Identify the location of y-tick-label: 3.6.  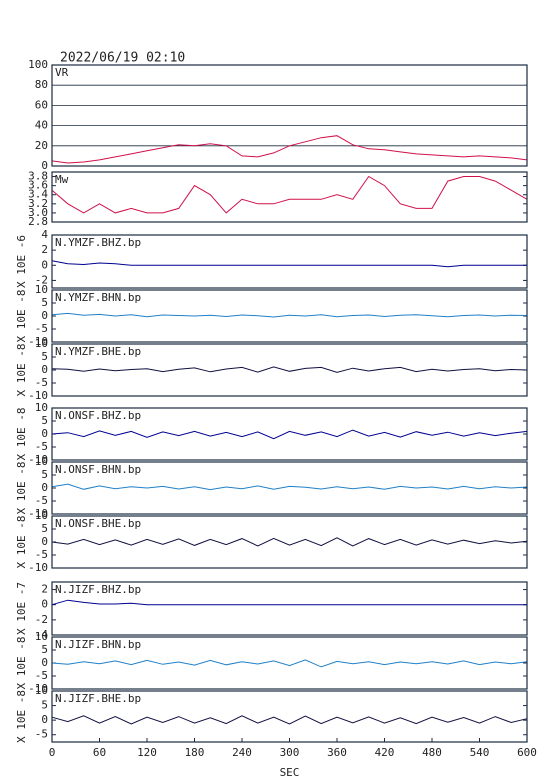
(38, 185).